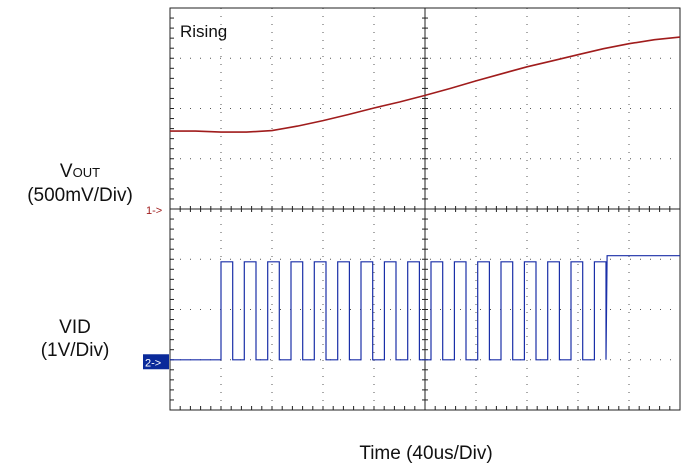 This screenshot has height=465, width=694. Describe the element at coordinates (80, 195) in the screenshot. I see `ch1-scale: (500mV/Div)` at that location.